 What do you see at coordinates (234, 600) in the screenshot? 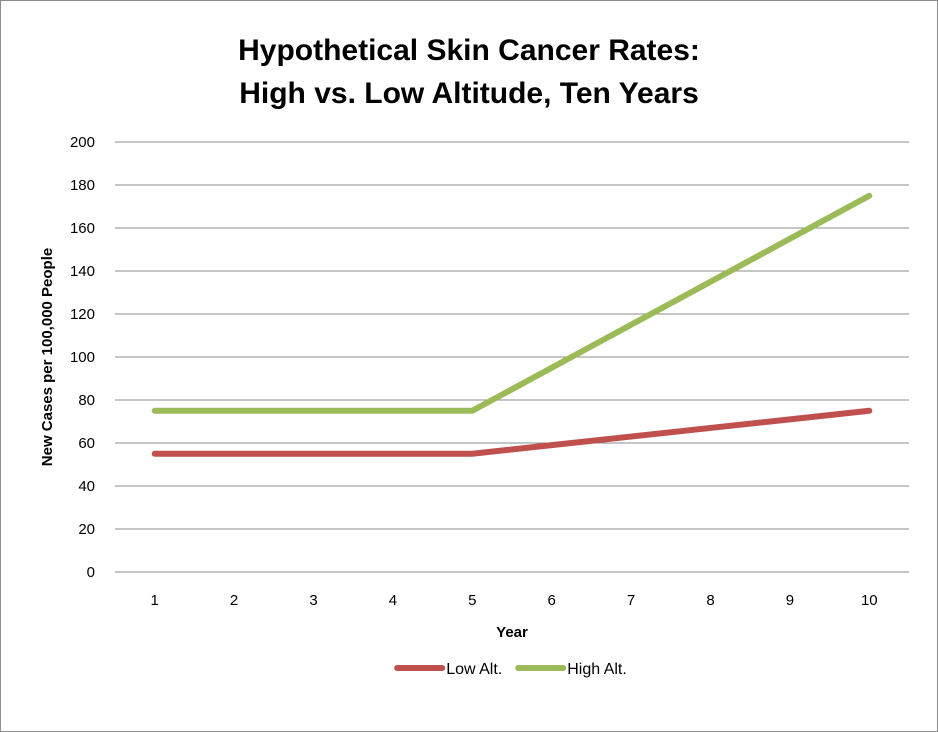
I see `x-tick-label: 2` at bounding box center [234, 600].